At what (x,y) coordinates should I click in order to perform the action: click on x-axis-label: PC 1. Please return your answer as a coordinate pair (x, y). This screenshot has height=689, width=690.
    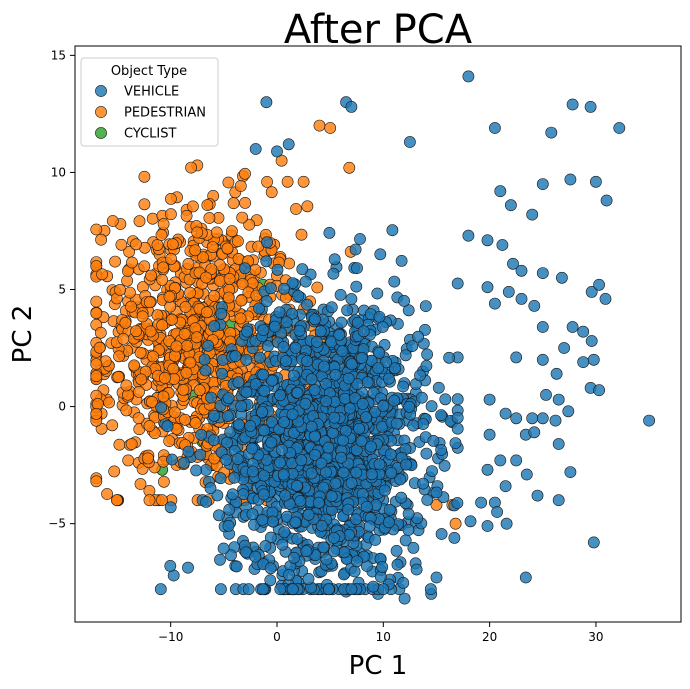
    Looking at the image, I should click on (378, 666).